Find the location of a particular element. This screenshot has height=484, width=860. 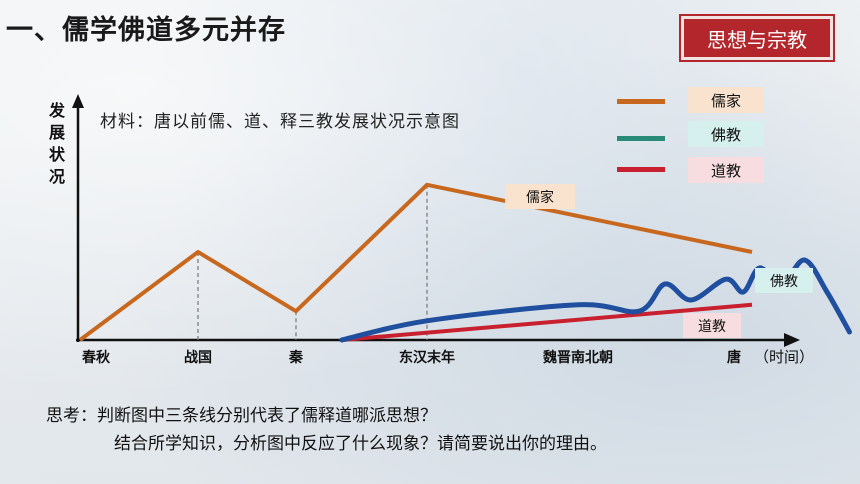

legend-line-taoist is located at coordinates (641, 169).